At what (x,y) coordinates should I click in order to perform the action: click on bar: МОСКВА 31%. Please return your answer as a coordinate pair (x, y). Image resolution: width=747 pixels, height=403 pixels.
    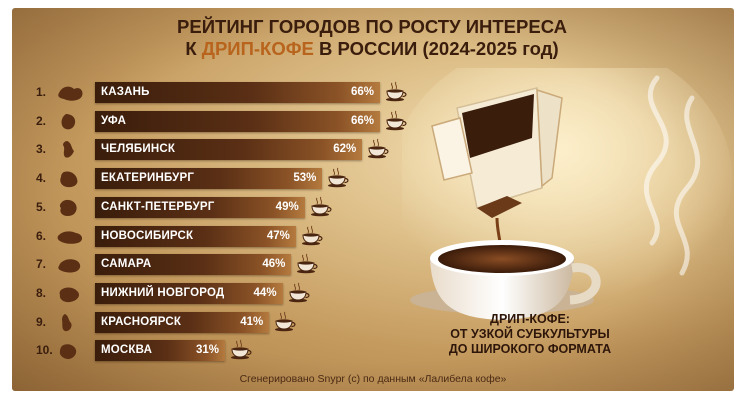
    Looking at the image, I should click on (160, 351).